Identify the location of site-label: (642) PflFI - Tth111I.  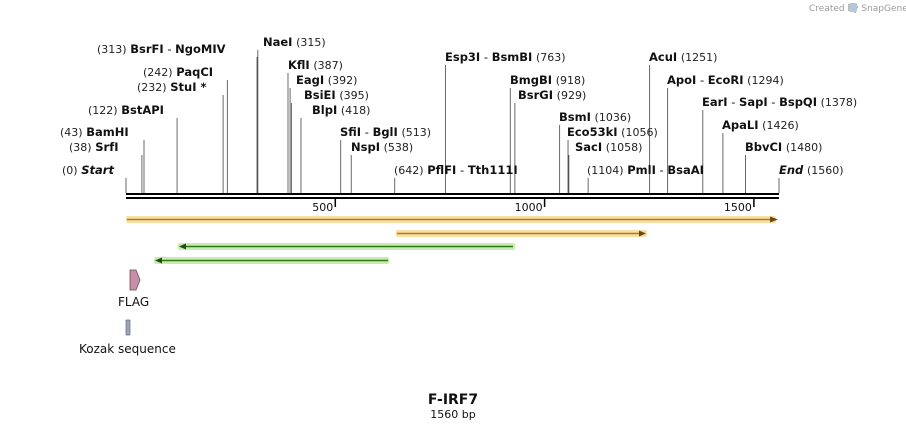
(456, 170).